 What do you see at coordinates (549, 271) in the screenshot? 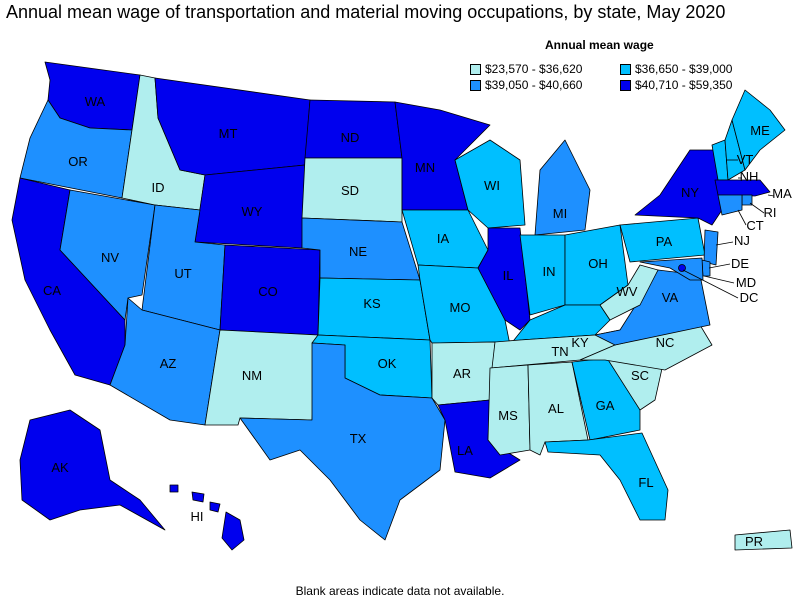
I see `label-IN: IN` at bounding box center [549, 271].